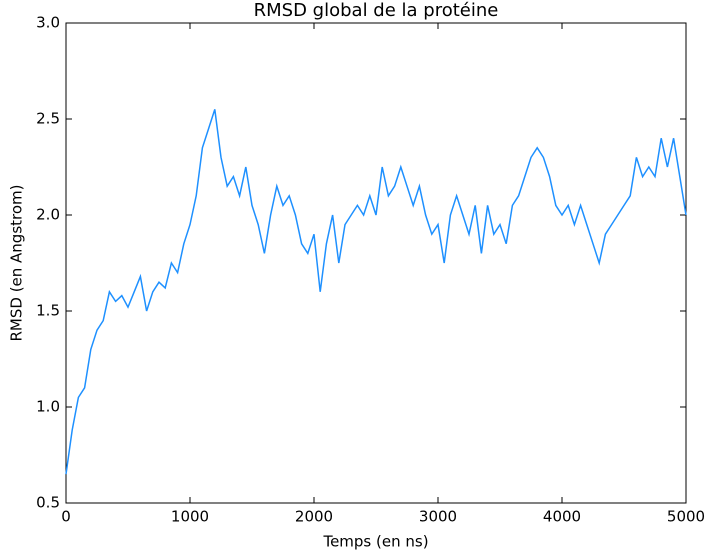 The height and width of the screenshot is (558, 714). I want to click on y-axis-label: RMSD (en Angstrom), so click(17, 262).